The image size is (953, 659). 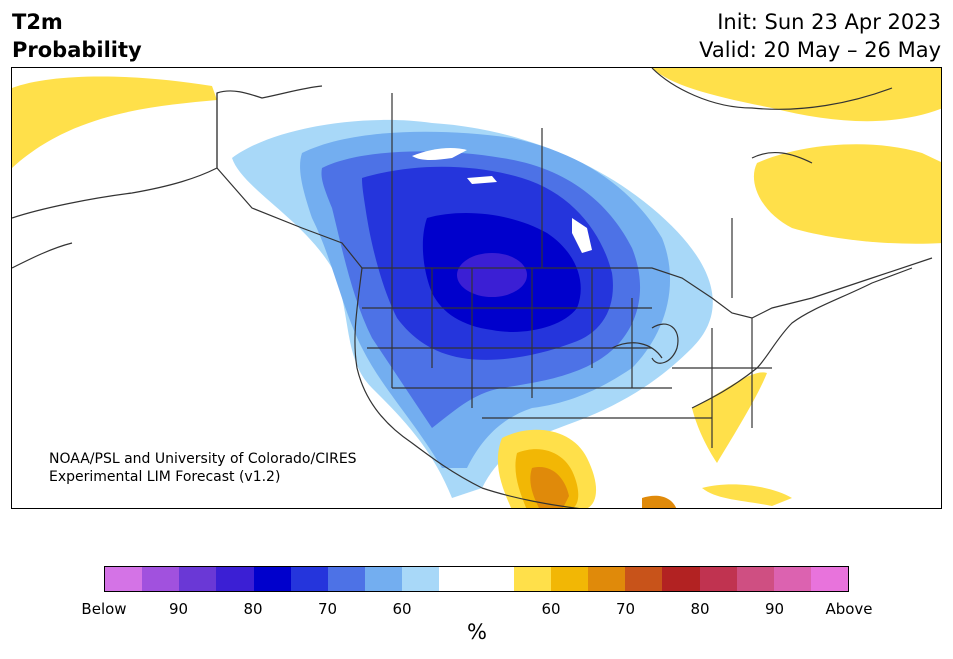 What do you see at coordinates (820, 50) in the screenshot?
I see `valid-date: Valid: 20 May – 26 May` at bounding box center [820, 50].